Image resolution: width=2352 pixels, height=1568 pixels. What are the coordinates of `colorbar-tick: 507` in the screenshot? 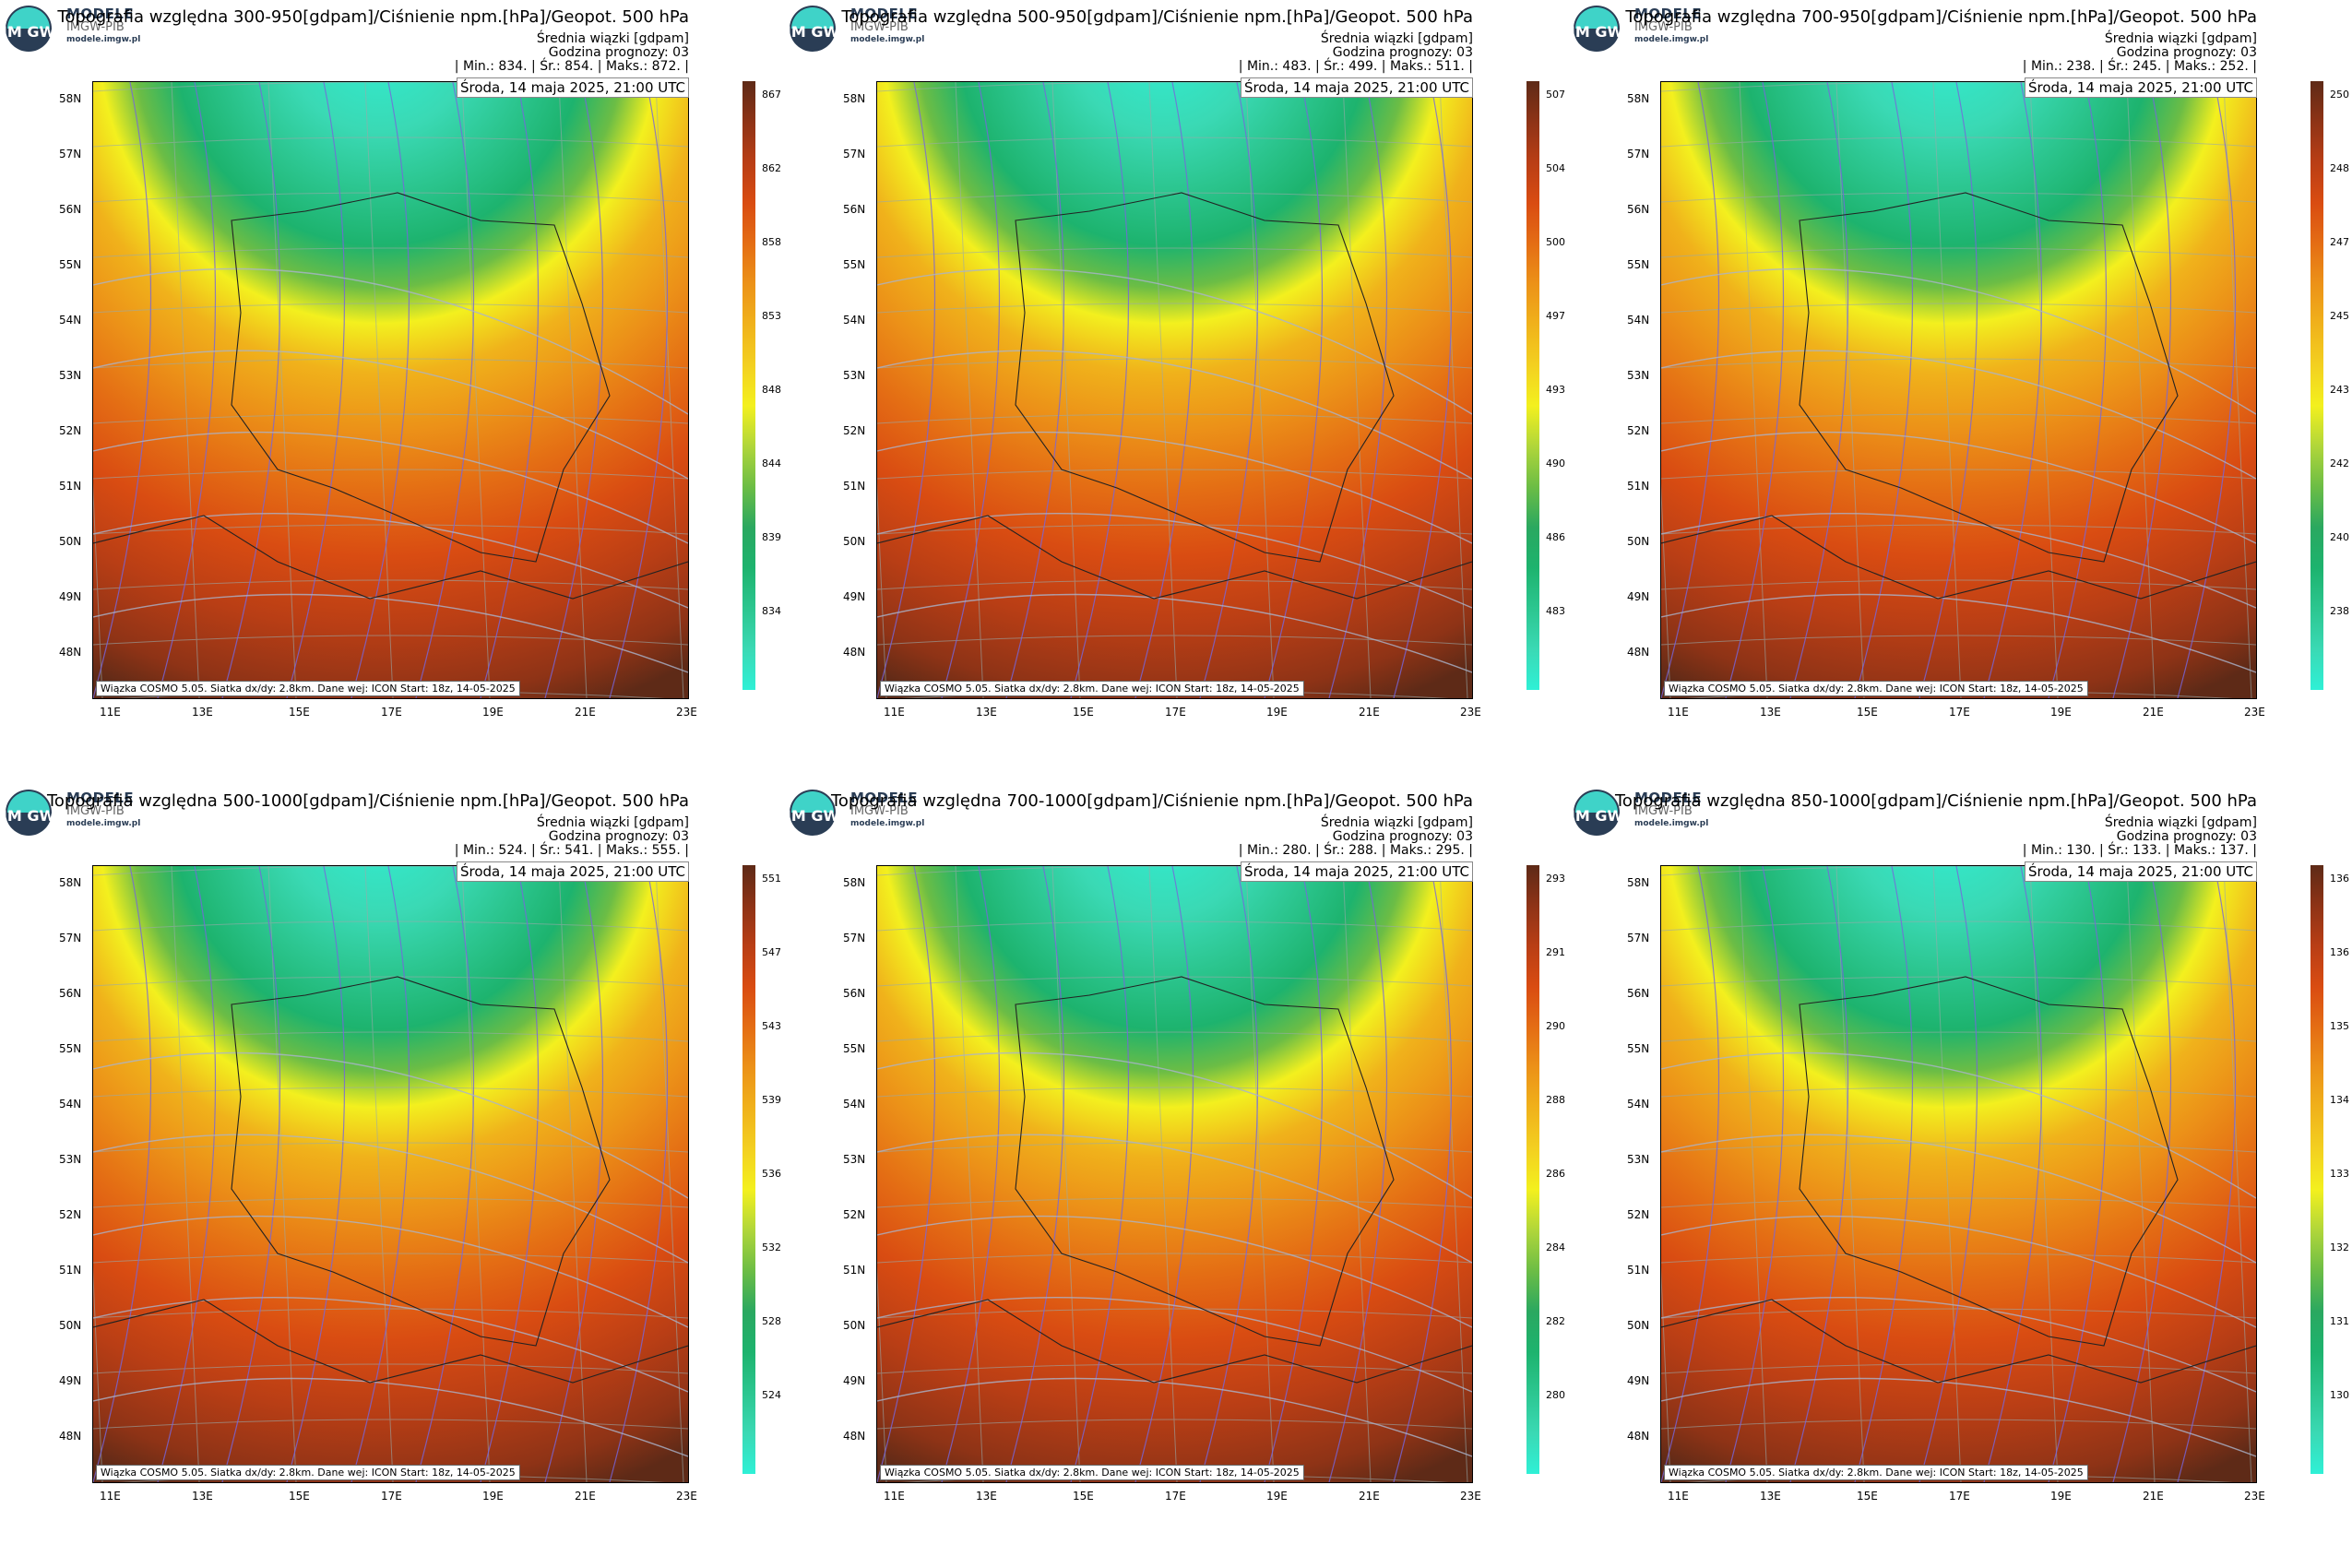 It's located at (1555, 95).